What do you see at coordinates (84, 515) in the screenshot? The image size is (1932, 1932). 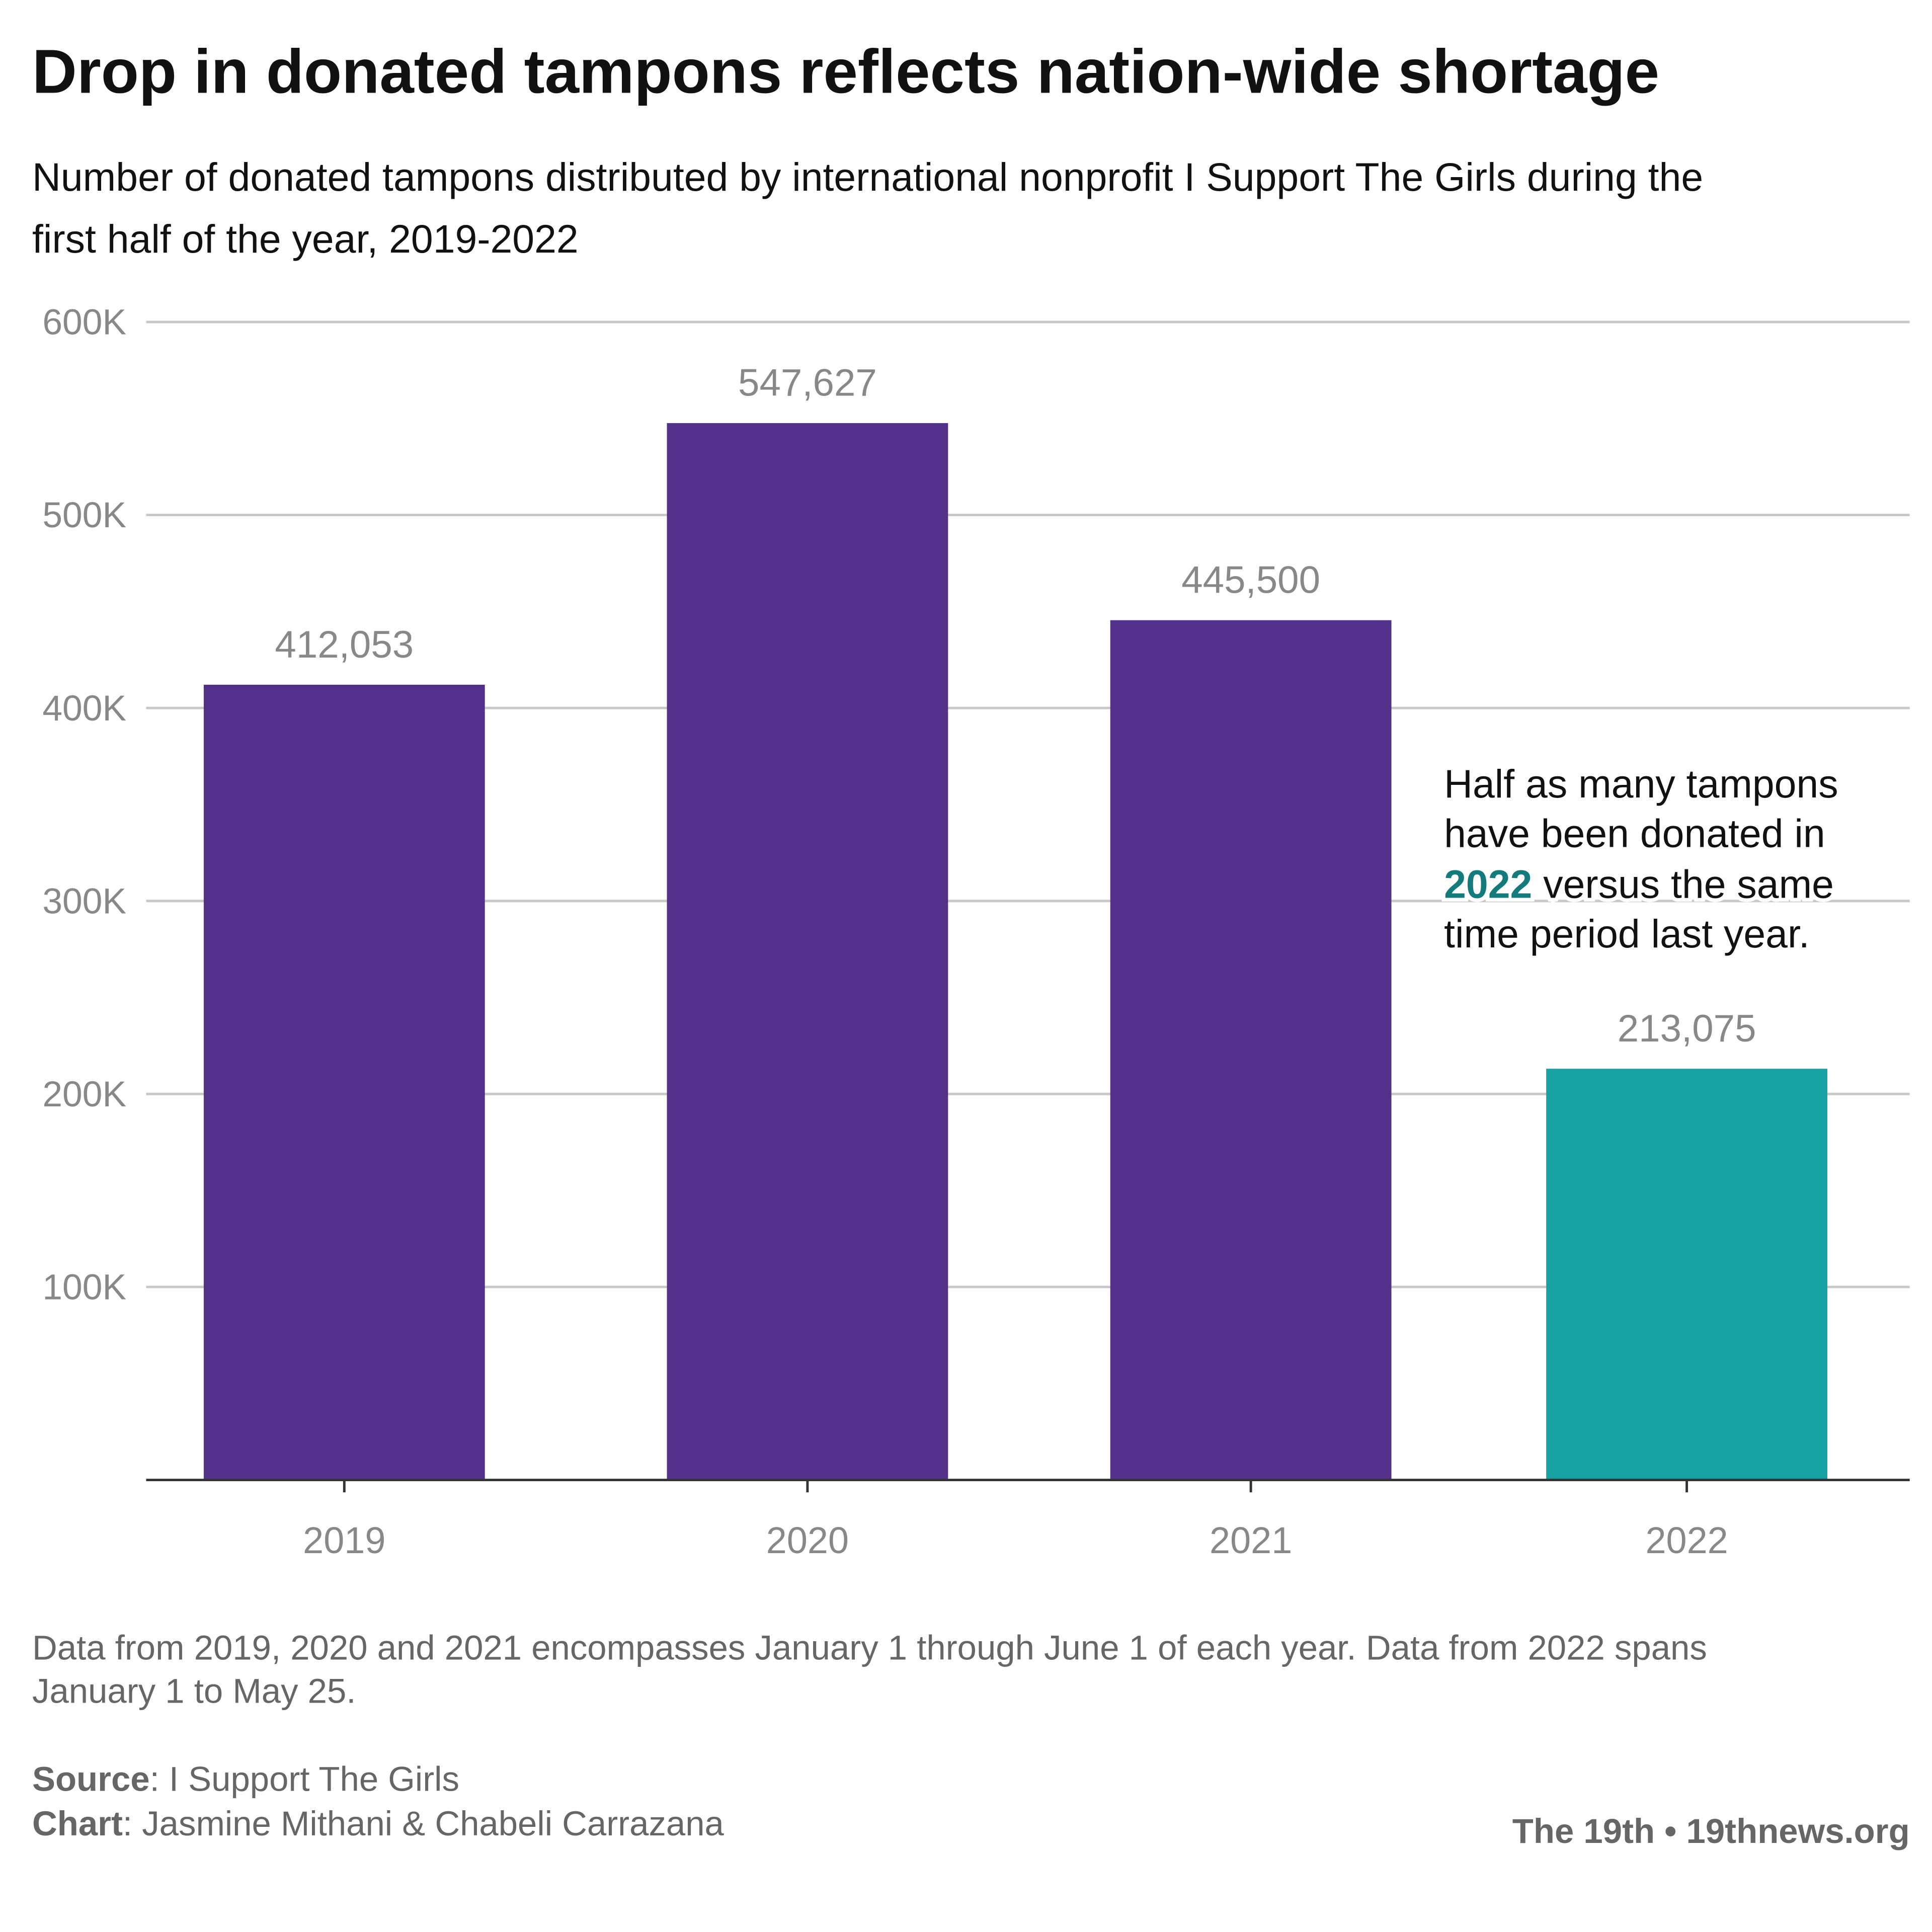 I see `y-tick-label: 500K` at bounding box center [84, 515].